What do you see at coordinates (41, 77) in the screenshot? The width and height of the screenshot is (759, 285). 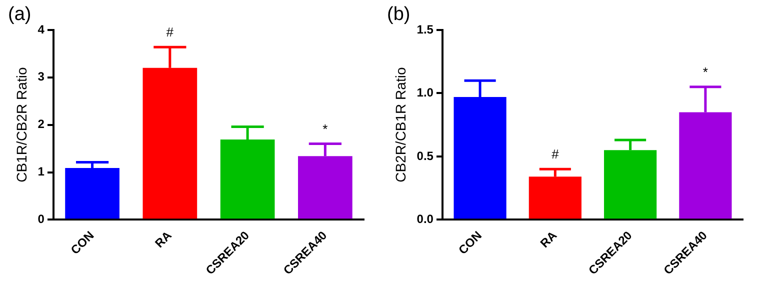 I see `y-tick-label: 3` at bounding box center [41, 77].